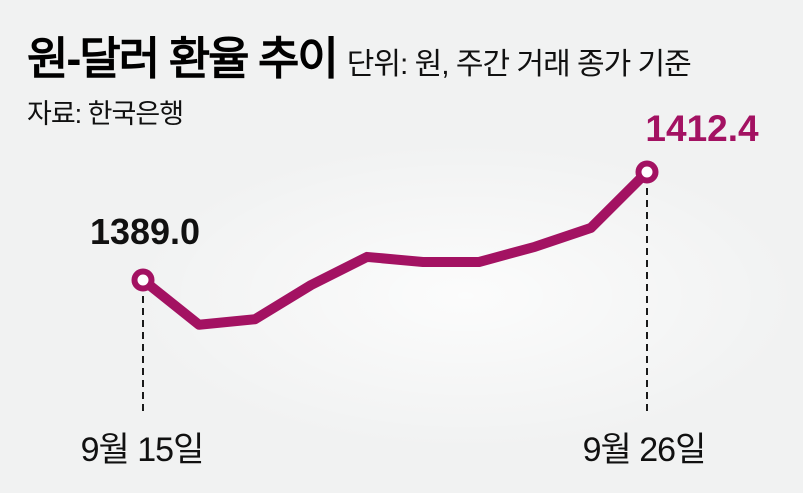 The height and width of the screenshot is (493, 803). Describe the element at coordinates (519, 64) in the screenshot. I see `chart-unit-note: 단위: 원, 주간 거래 종가 기준` at that location.